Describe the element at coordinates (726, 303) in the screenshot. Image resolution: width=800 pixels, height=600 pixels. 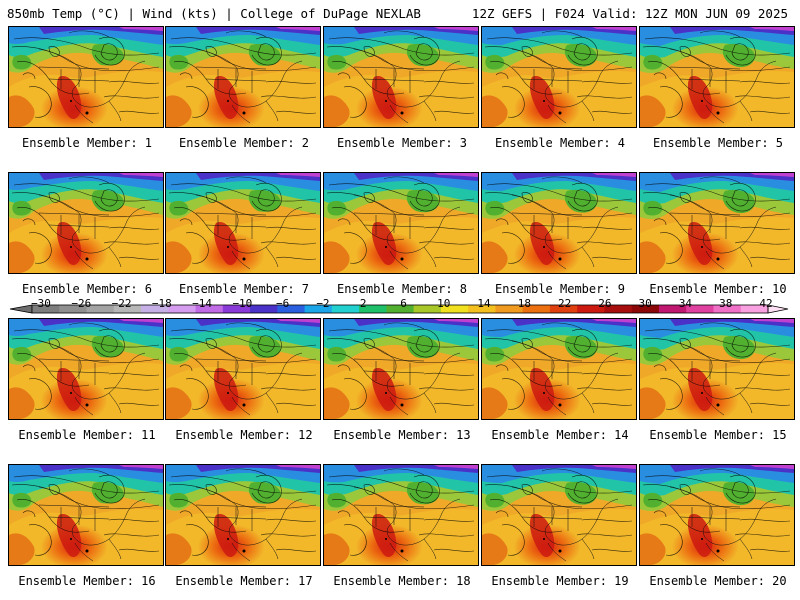
I see `colorbar-tick-label: 38` at that location.